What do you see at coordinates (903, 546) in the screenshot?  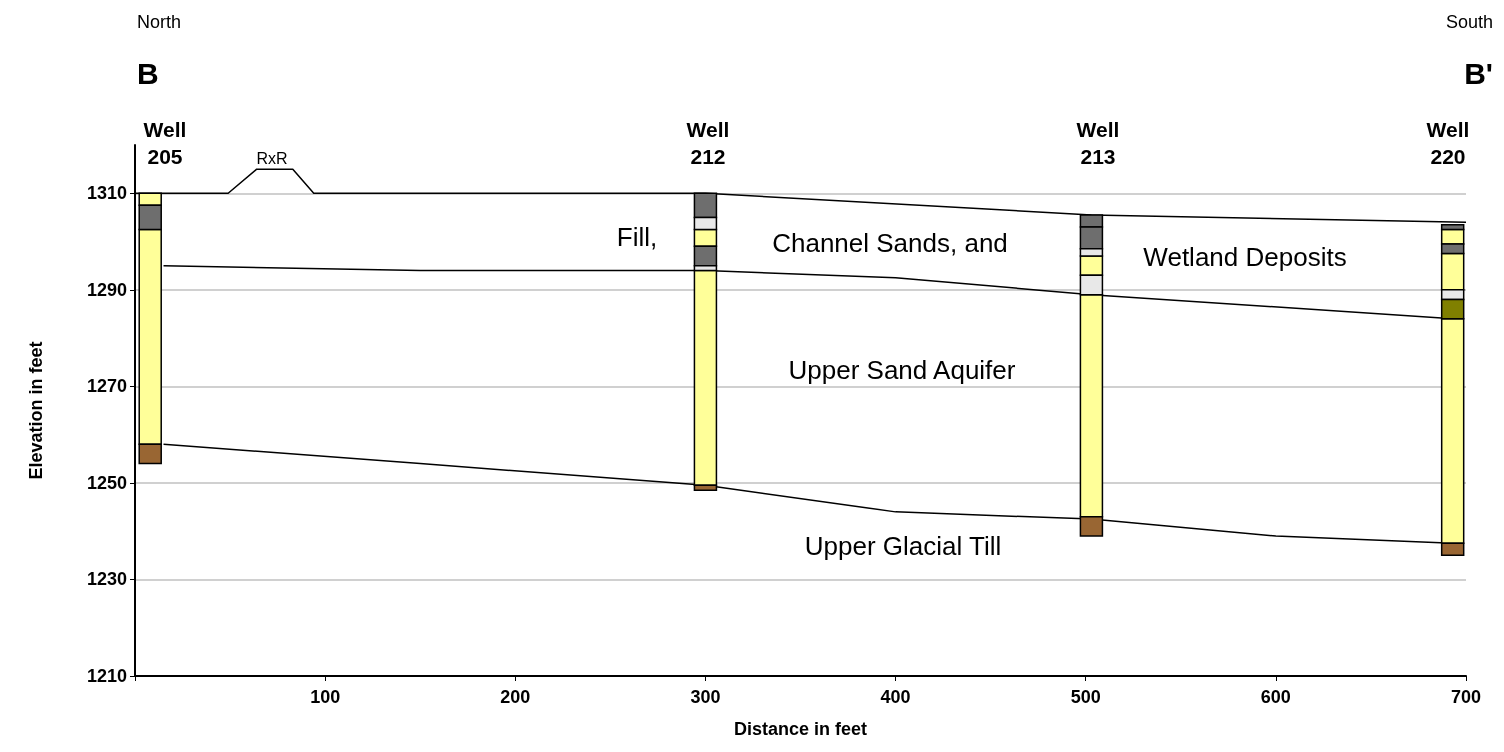 I see `annotation: Upper Glacial Till` at bounding box center [903, 546].